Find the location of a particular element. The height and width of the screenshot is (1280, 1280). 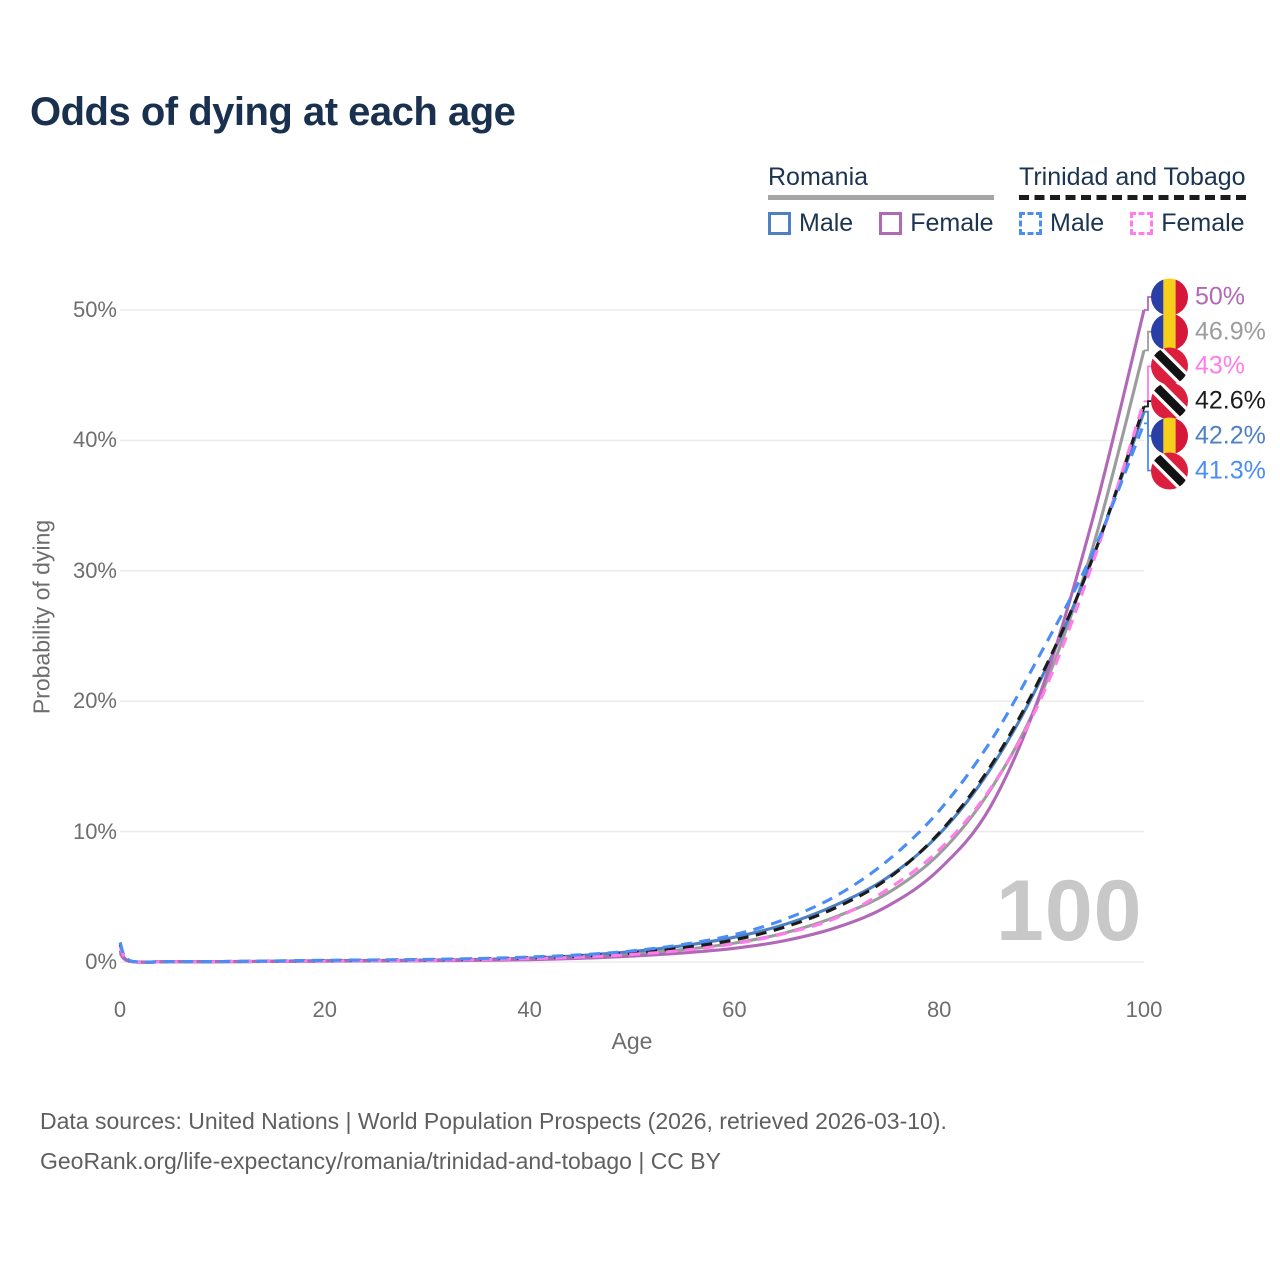

y-axis-tick-label: 10% is located at coordinates (94, 831).